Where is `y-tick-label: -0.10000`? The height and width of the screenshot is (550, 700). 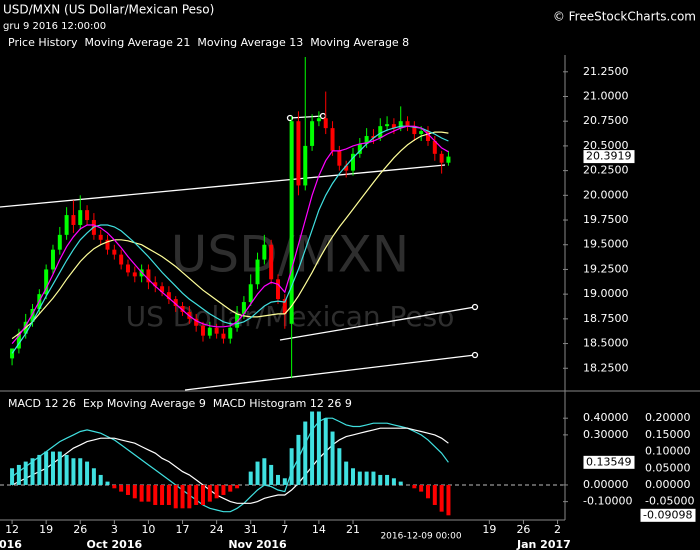 y-tick-label: -0.10000 is located at coordinates (607, 501).